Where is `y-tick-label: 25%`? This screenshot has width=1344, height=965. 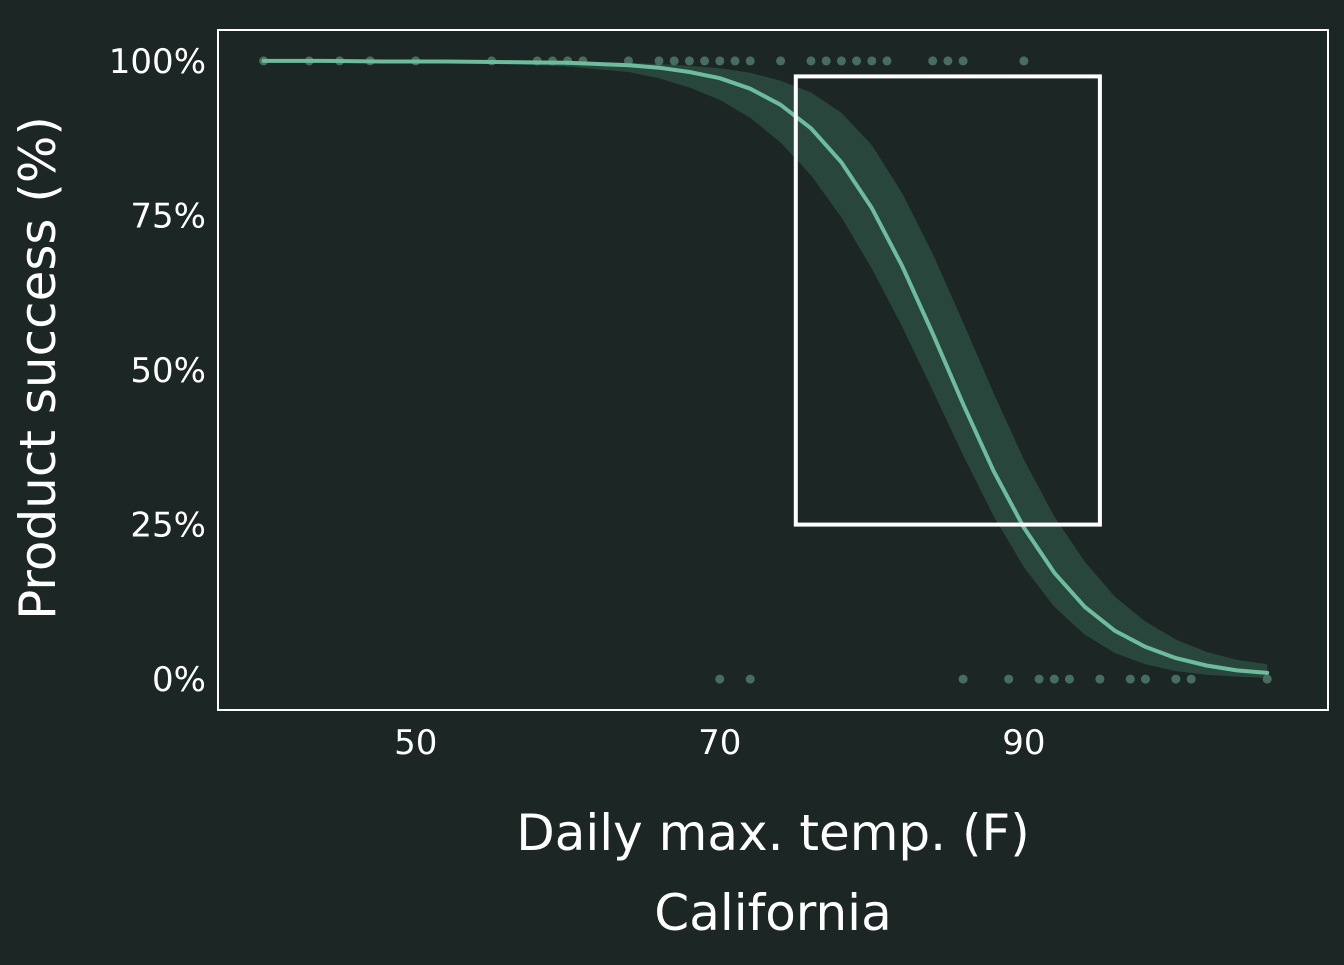
y-tick-label: 25% is located at coordinates (168, 526).